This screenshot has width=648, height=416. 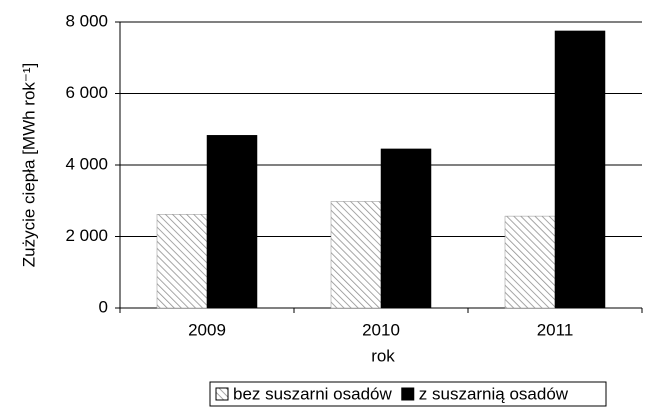 What do you see at coordinates (381, 329) in the screenshot?
I see `x-tick-label: 2010` at bounding box center [381, 329].